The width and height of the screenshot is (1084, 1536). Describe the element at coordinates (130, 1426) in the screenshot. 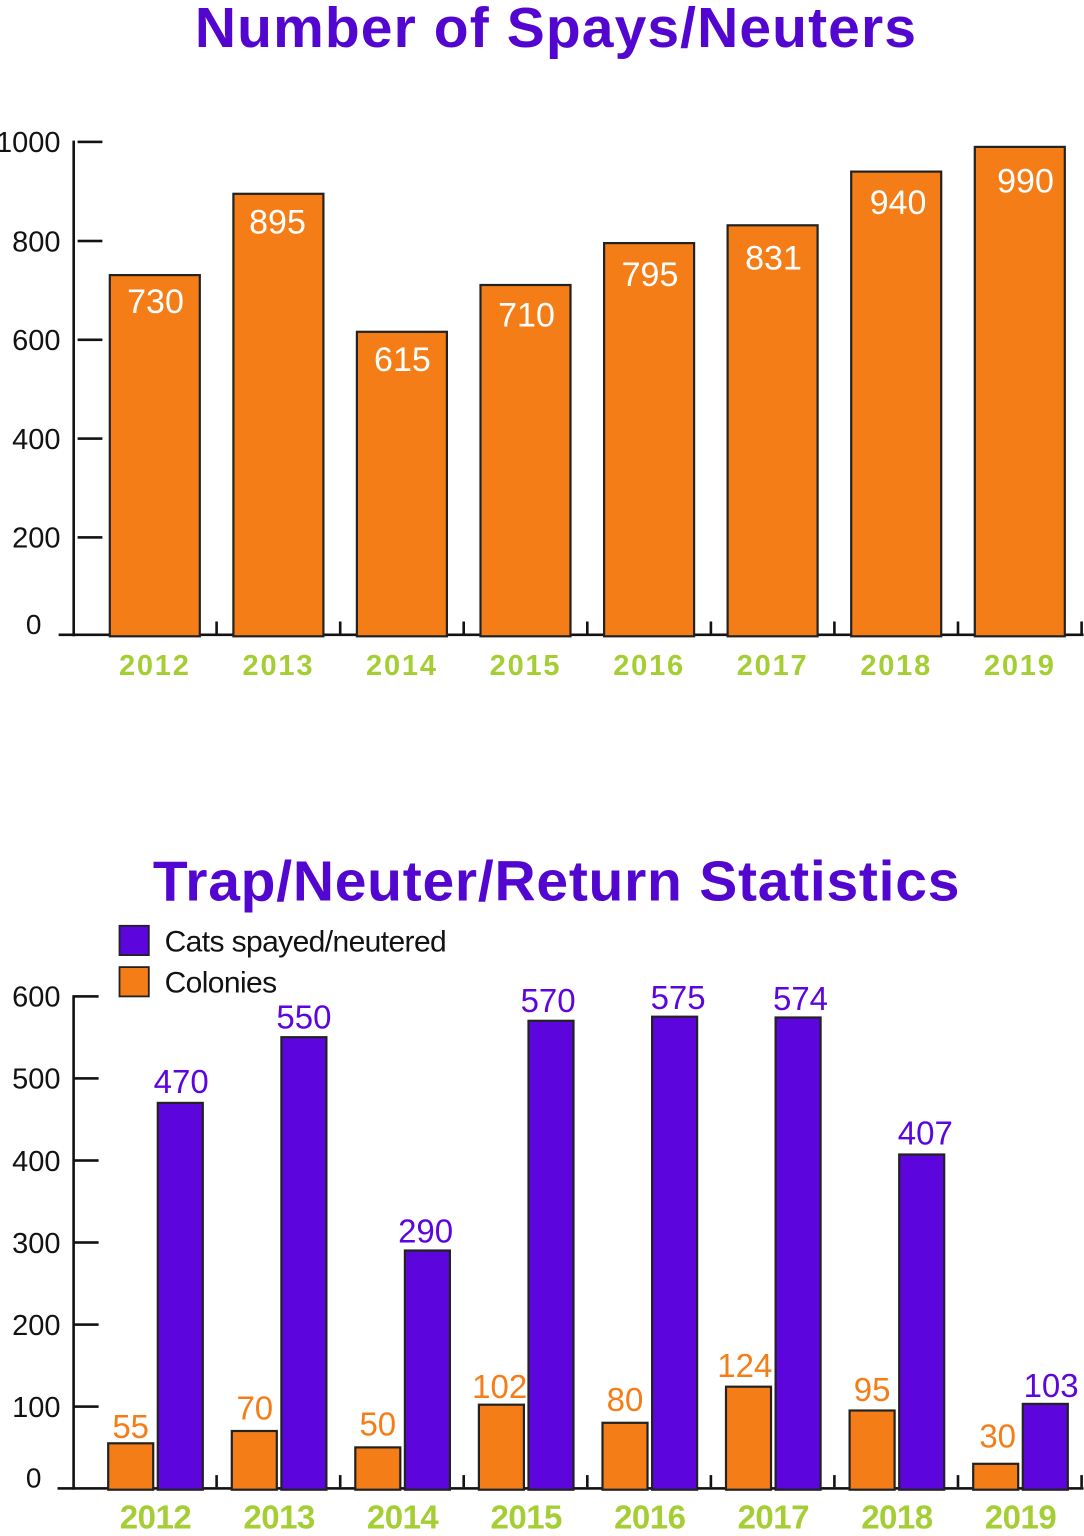

I see `svg-text: 55` at that location.